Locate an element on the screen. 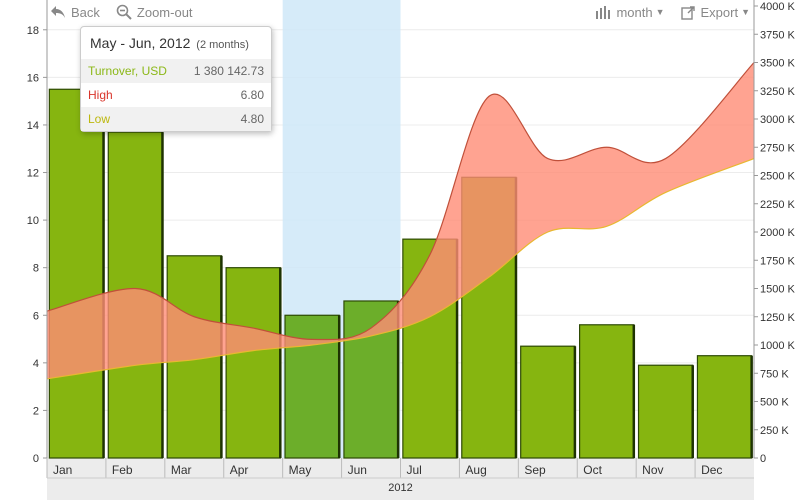 Image resolution: width=800 pixels, height=500 pixels. export-icon is located at coordinates (687, 12).